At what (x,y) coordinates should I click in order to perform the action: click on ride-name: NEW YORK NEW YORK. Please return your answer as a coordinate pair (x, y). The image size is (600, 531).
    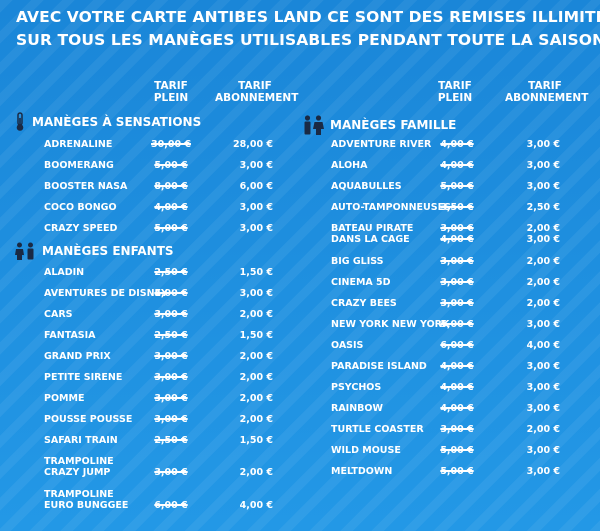
    Looking at the image, I should click on (390, 324).